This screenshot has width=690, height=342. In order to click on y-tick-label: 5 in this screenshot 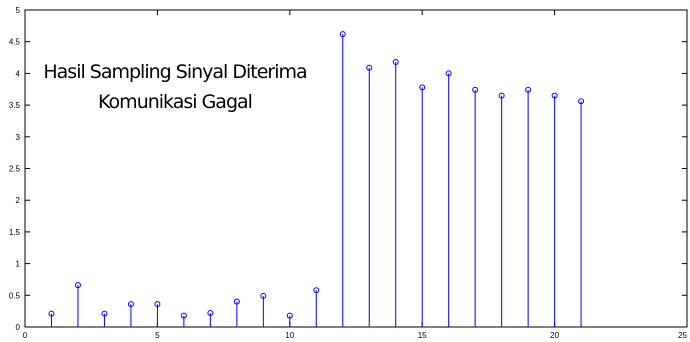, I will do `click(18, 10)`.